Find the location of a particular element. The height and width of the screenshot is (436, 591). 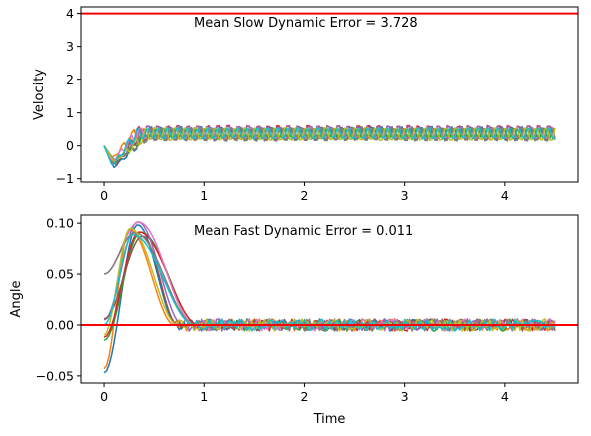

y-tick-label: 0.05 is located at coordinates (60, 274).